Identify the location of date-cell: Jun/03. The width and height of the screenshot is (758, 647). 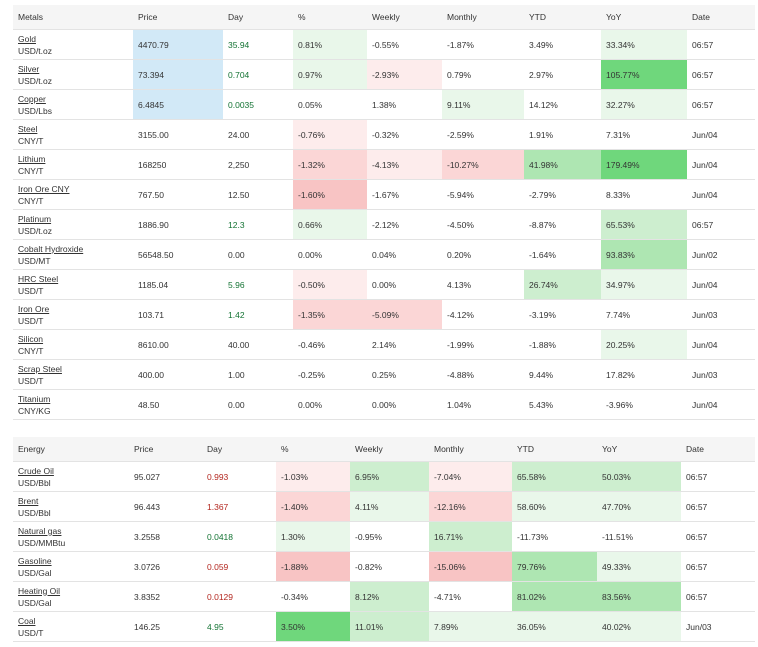
(721, 374).